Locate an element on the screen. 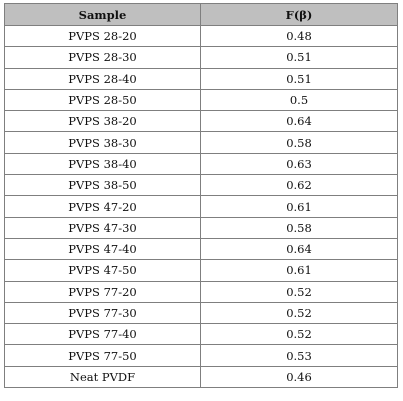 The image size is (403, 401). cell-sample: PVPS 28-50 is located at coordinates (102, 100).